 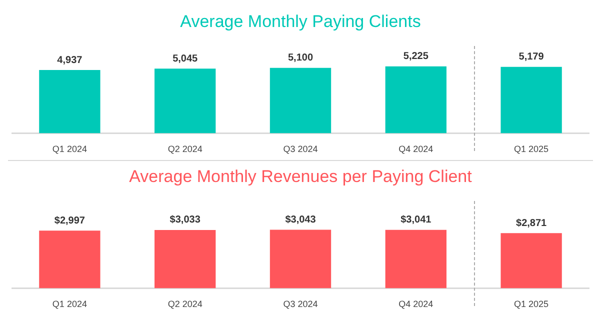 I want to click on data-label: $2,997, so click(x=70, y=220).